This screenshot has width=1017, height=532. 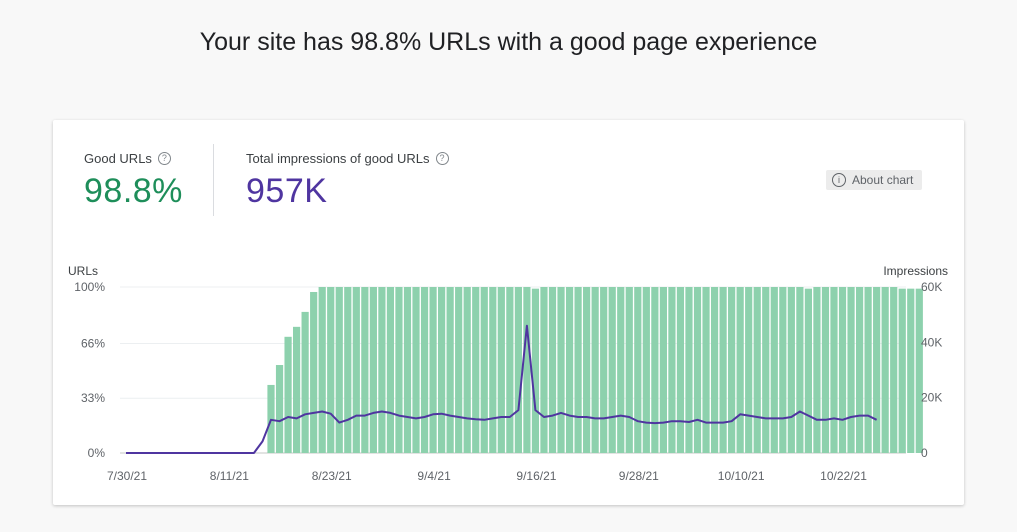 What do you see at coordinates (93, 398) in the screenshot?
I see `left-tick-label: 33%` at bounding box center [93, 398].